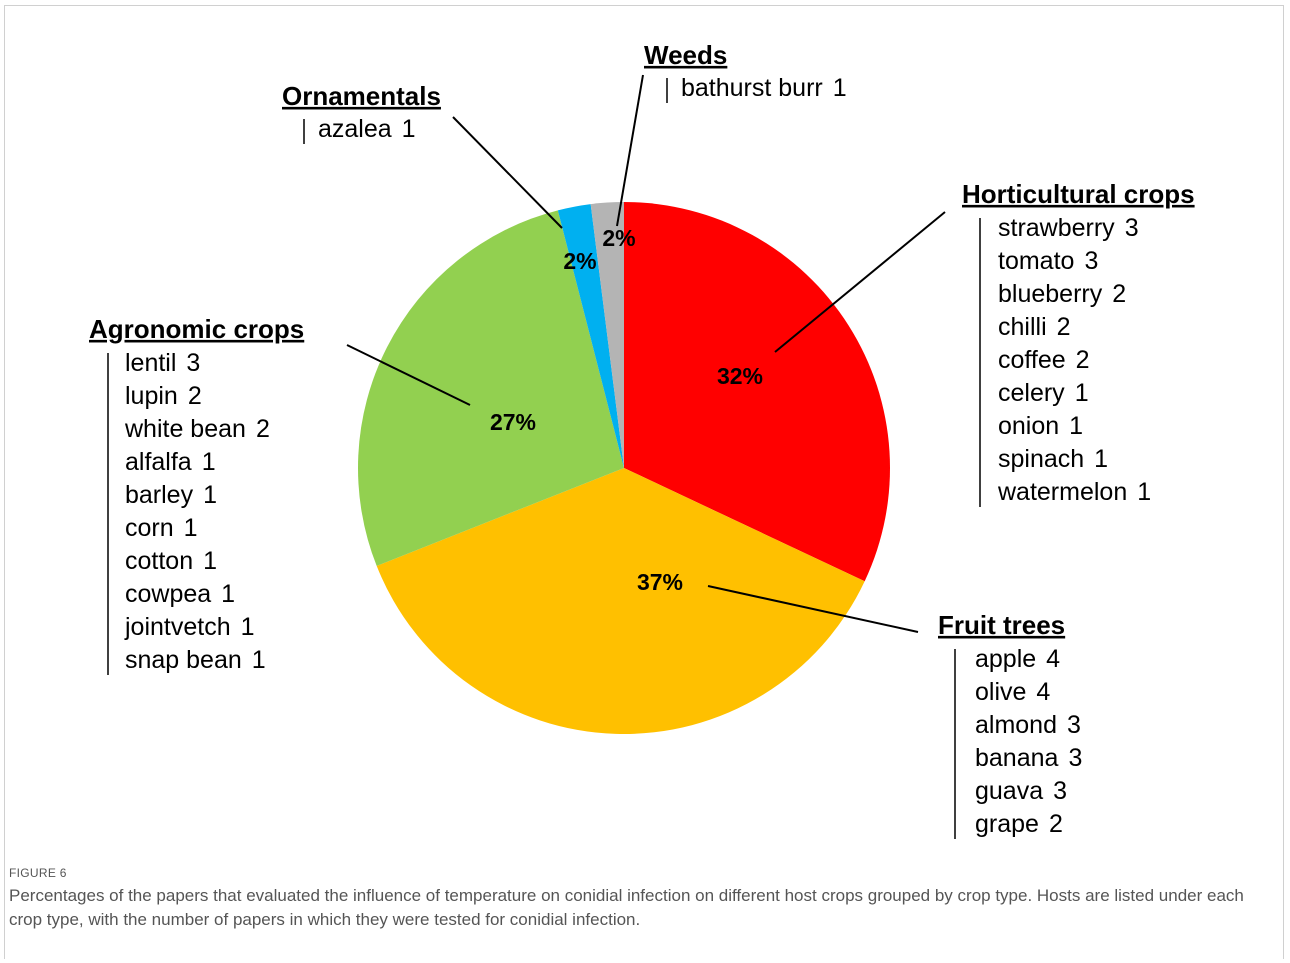  What do you see at coordinates (1032, 360) in the screenshot?
I see `host-name: coffee` at bounding box center [1032, 360].